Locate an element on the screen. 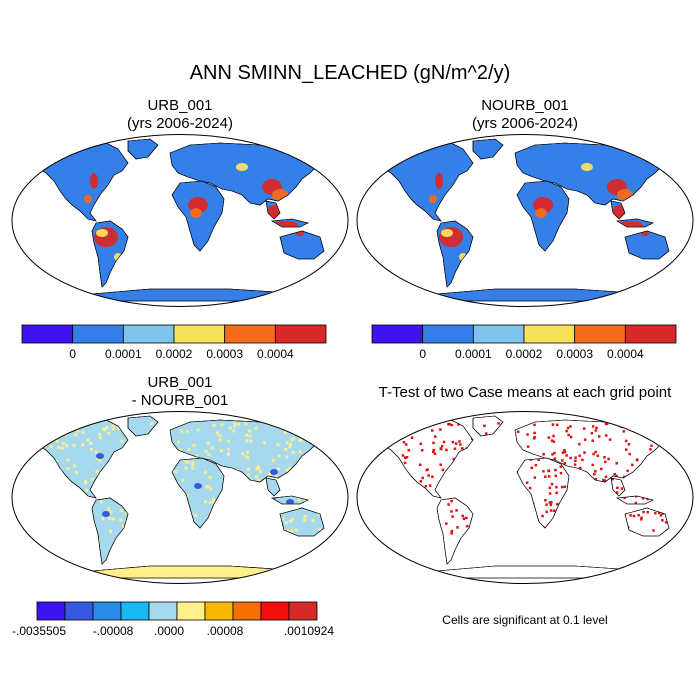  outline-africa is located at coordinates (198, 216).